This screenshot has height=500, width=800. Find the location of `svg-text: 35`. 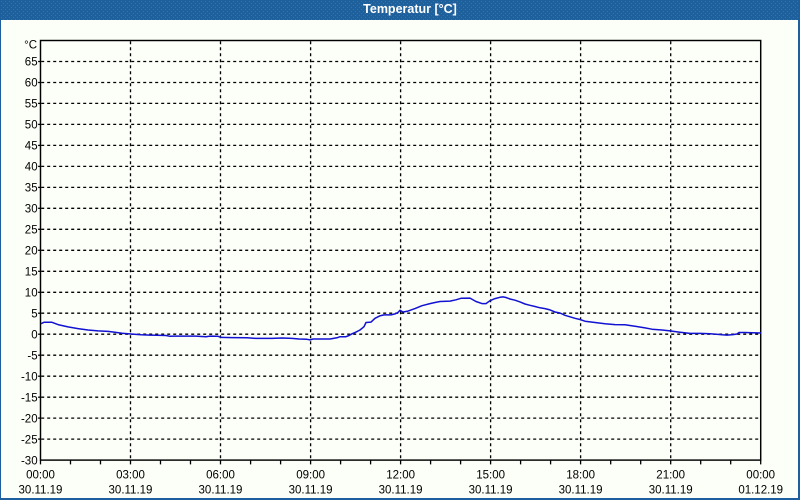

svg-text: 35 is located at coordinates (31, 189).